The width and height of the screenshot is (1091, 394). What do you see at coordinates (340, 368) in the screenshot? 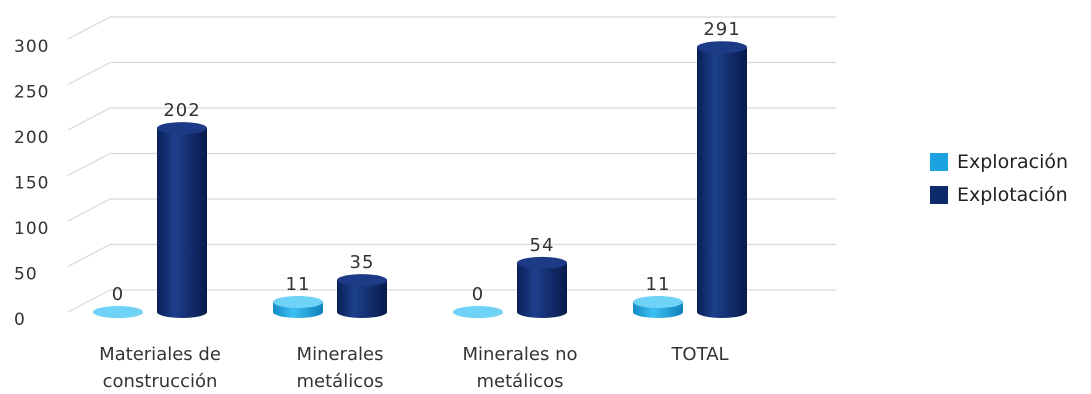
I see `x-category-label: Minerales metálicos` at bounding box center [340, 368].